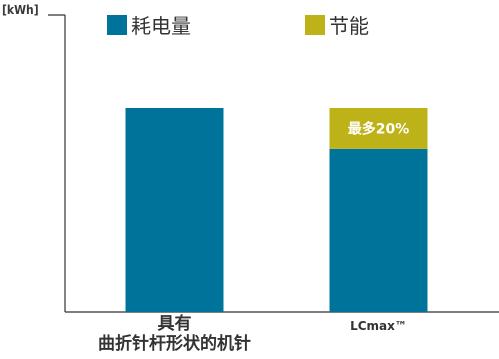 The height and width of the screenshot is (359, 499). I want to click on legend-label-energy-saving: 节能, so click(349, 26).